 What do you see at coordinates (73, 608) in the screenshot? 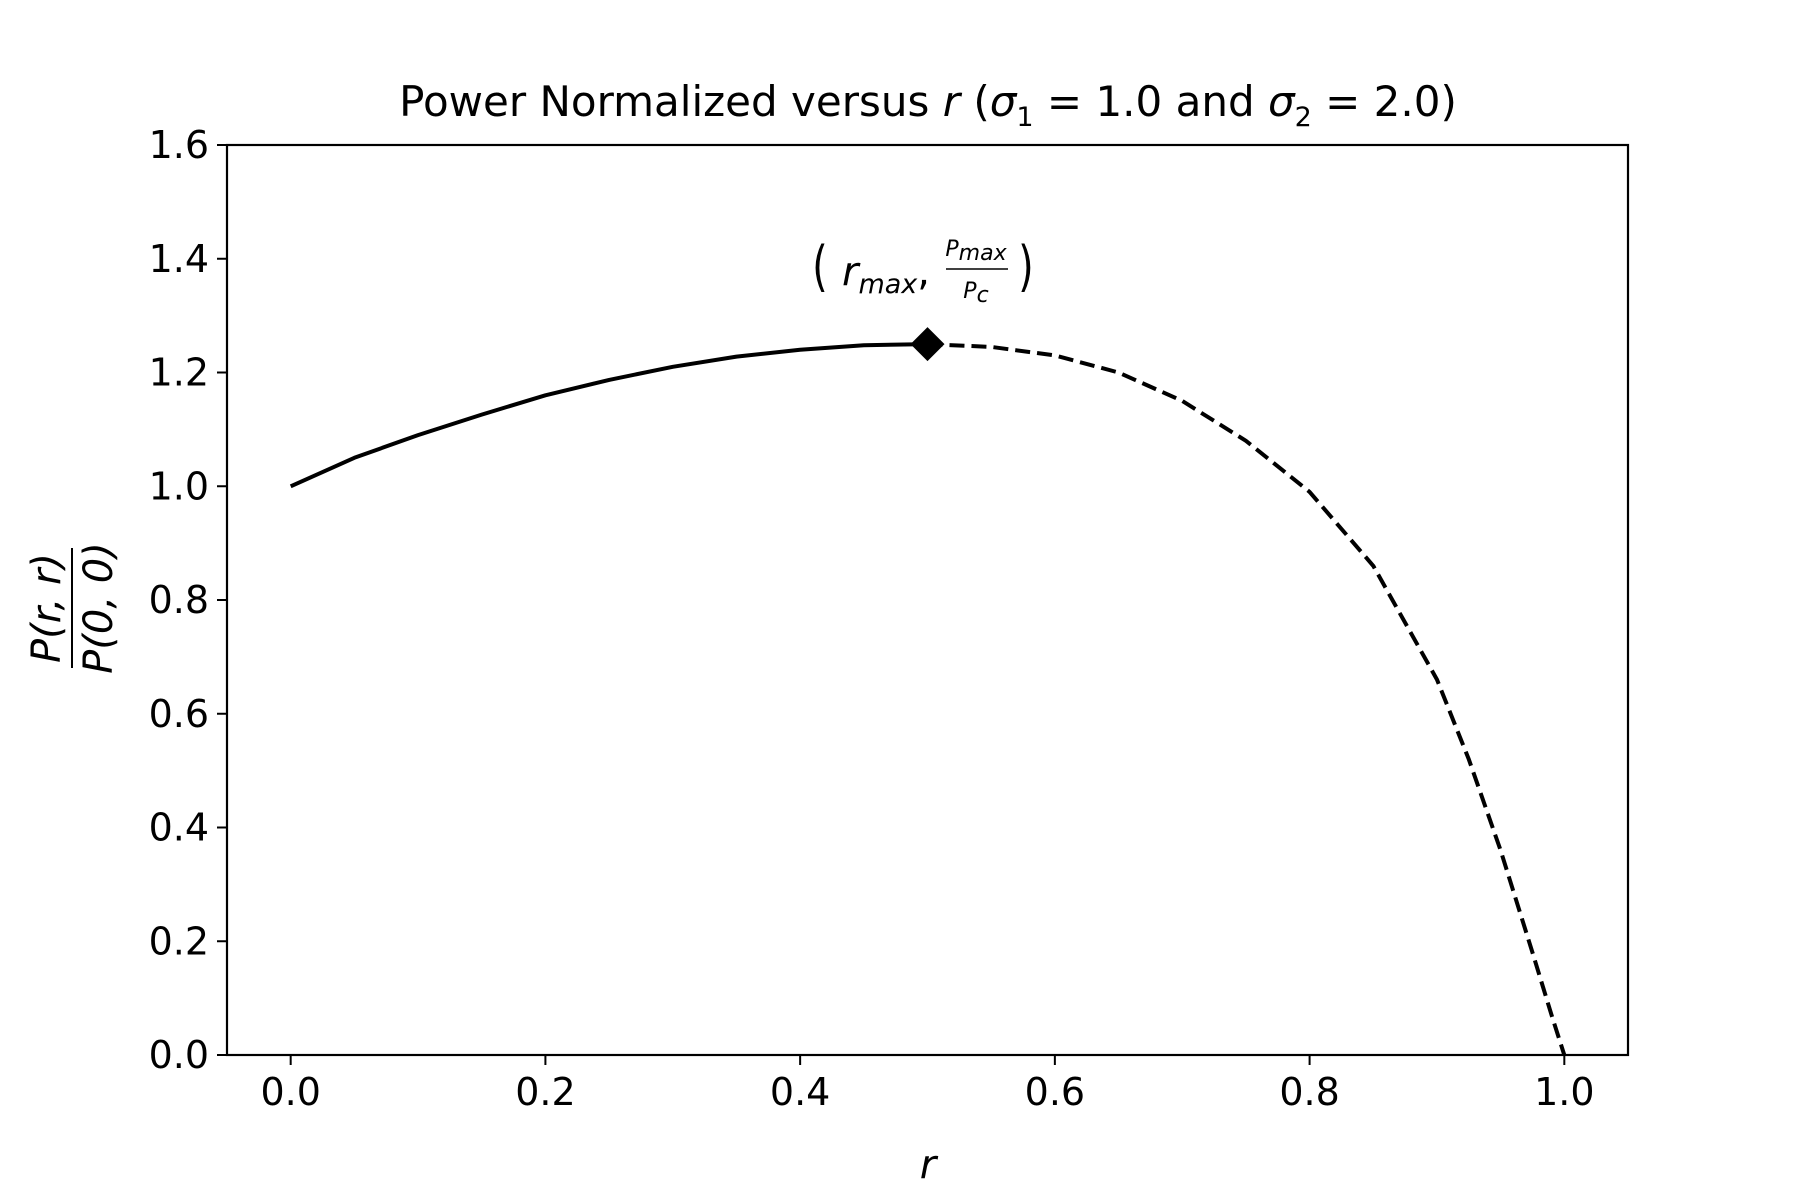
I see `y-axis-label: P(r, r) P(0, 0)` at bounding box center [73, 608].